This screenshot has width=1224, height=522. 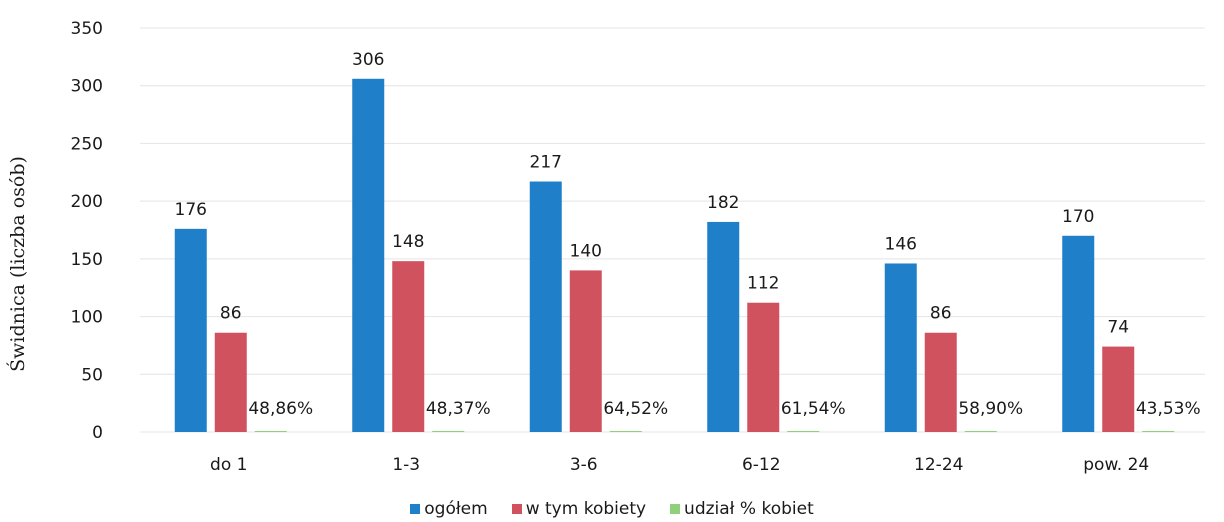 I want to click on legend-item-women: w tym kobiety, so click(x=579, y=509).